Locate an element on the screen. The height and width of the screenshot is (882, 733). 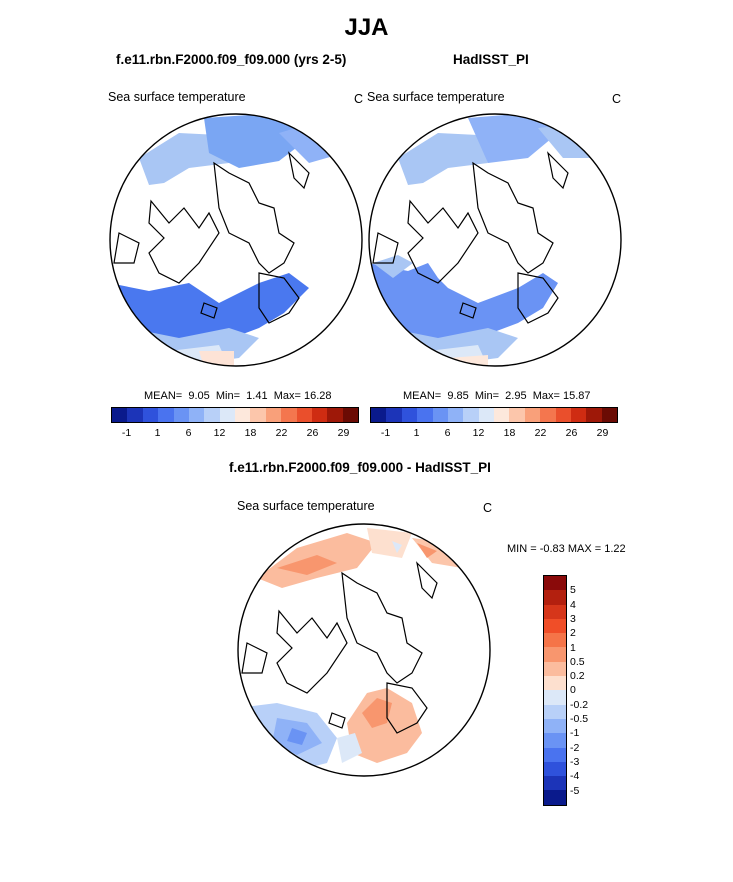
left-panel-units: C is located at coordinates (359, 99).